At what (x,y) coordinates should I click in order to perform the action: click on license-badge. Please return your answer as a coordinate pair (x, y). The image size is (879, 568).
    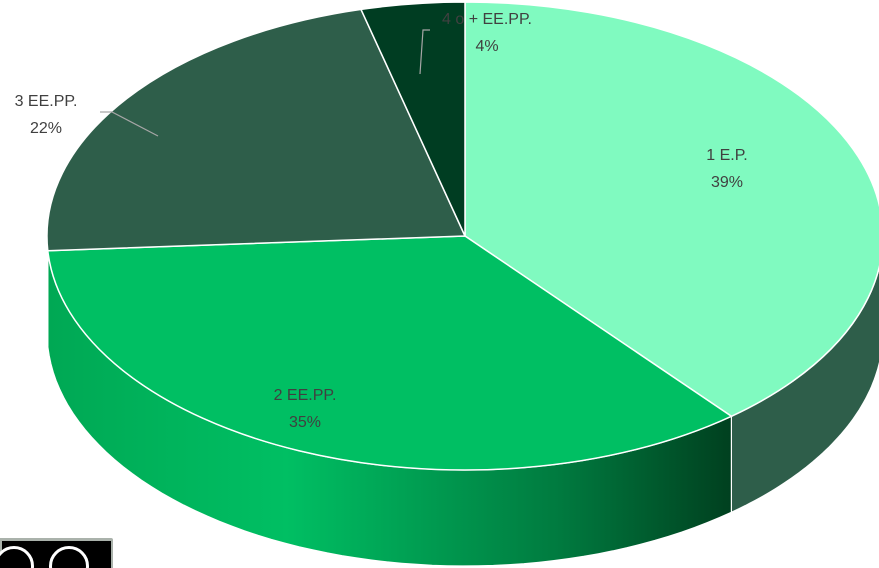
    Looking at the image, I should click on (56, 553).